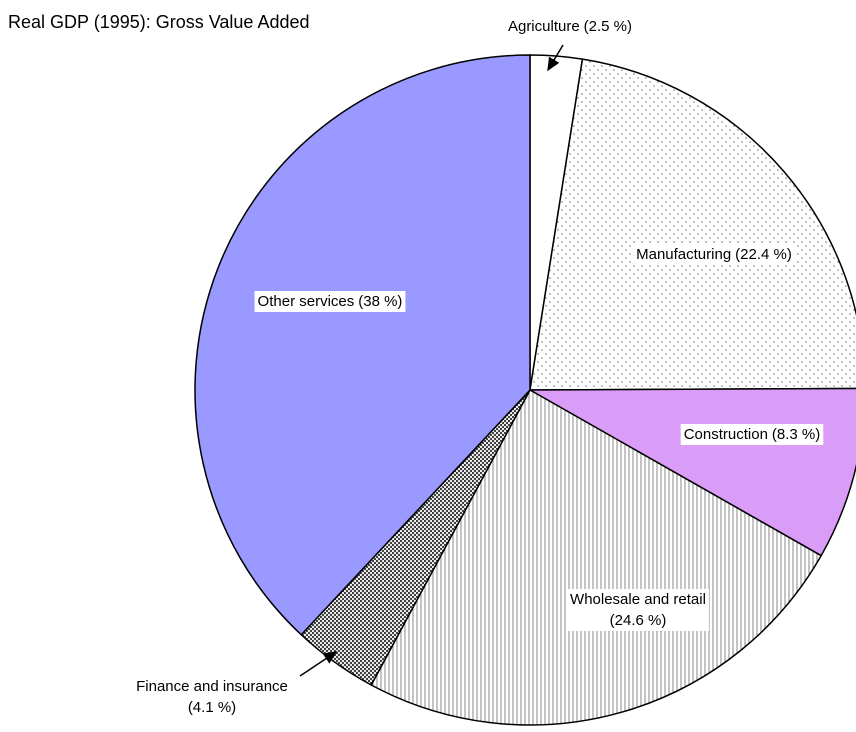  What do you see at coordinates (544, 26) in the screenshot?
I see `slice-name: Agriculture` at bounding box center [544, 26].